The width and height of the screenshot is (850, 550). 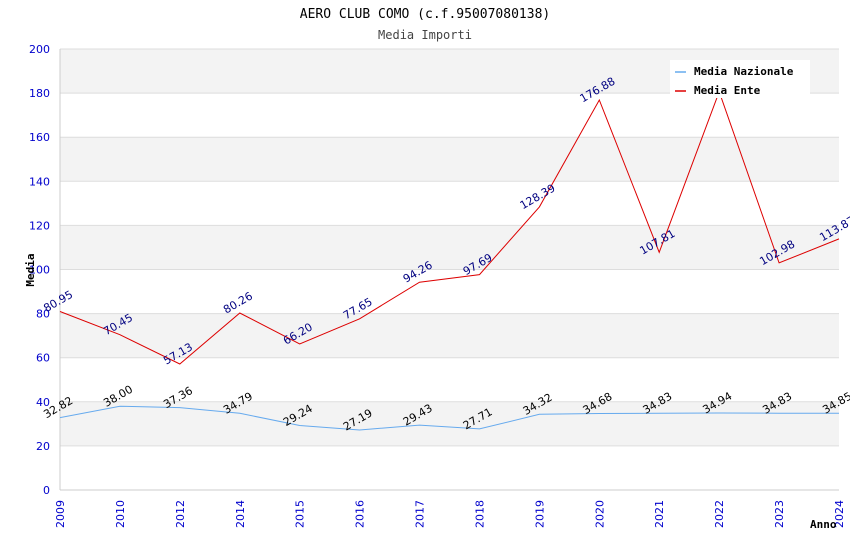 What do you see at coordinates (425, 35) in the screenshot?
I see `chart-subtitle: Media Importi` at bounding box center [425, 35].